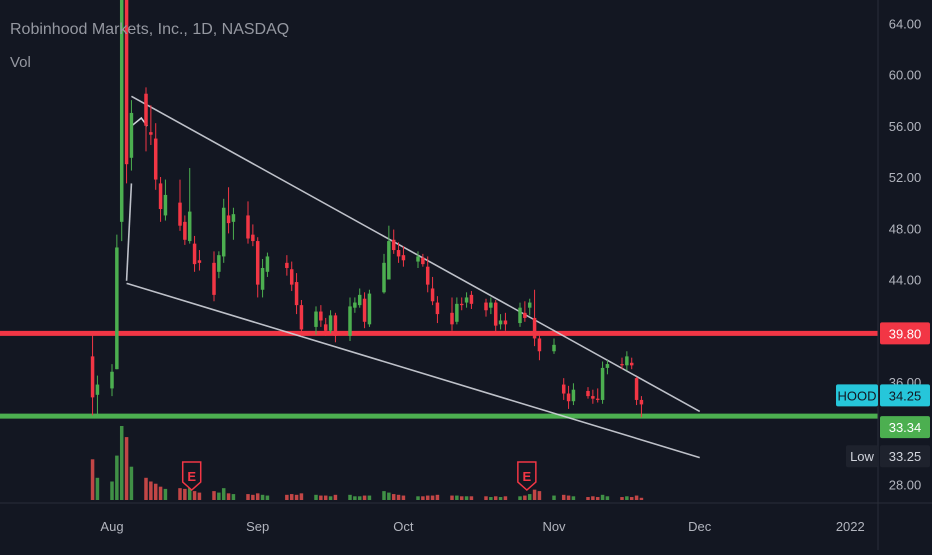 The image size is (932, 555). What do you see at coordinates (905, 395) in the screenshot?
I see `last-price-badge-value: 34.25` at bounding box center [905, 395].